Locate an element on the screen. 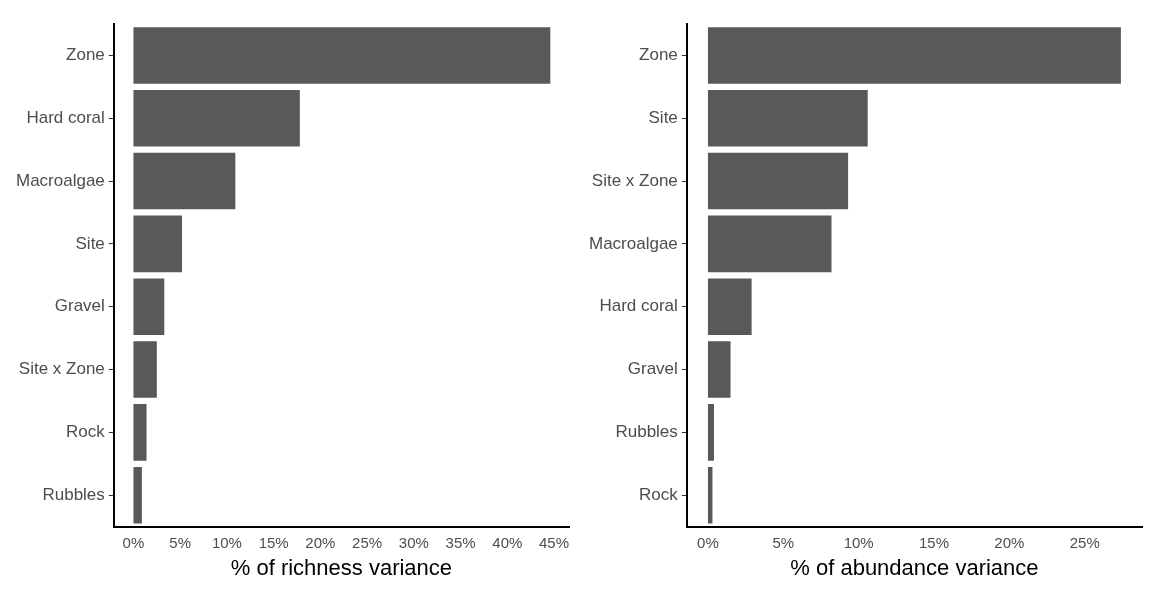 Image resolution: width=1162 pixels, height=590 pixels. x-tick-label: 45% is located at coordinates (554, 542).